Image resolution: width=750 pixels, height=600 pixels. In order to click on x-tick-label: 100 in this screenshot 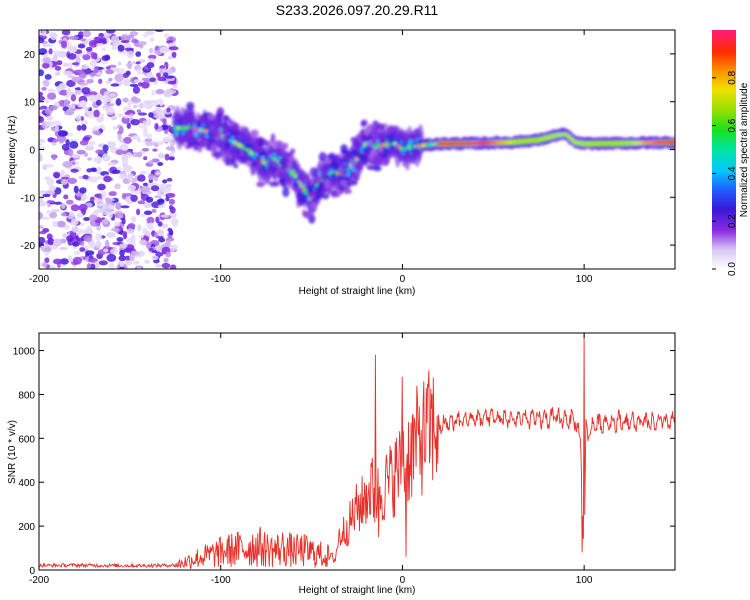, I will do `click(584, 279)`.